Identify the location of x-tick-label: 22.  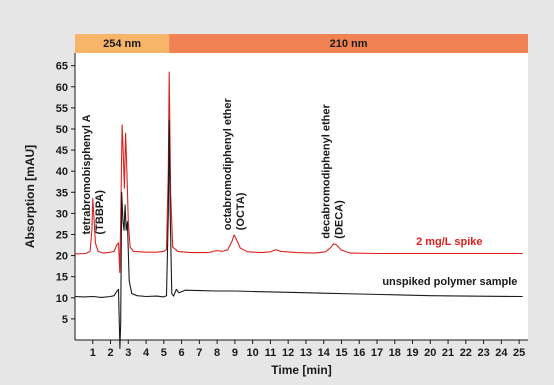
(466, 353).